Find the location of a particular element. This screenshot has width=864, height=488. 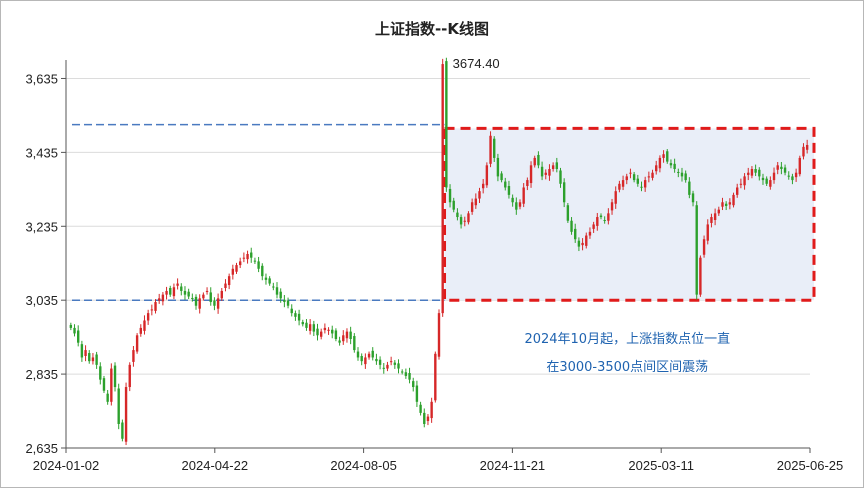

y-tick-labels: 2,635 2,835 3,035 3,235 3,435 3,635 is located at coordinates (45, 263).